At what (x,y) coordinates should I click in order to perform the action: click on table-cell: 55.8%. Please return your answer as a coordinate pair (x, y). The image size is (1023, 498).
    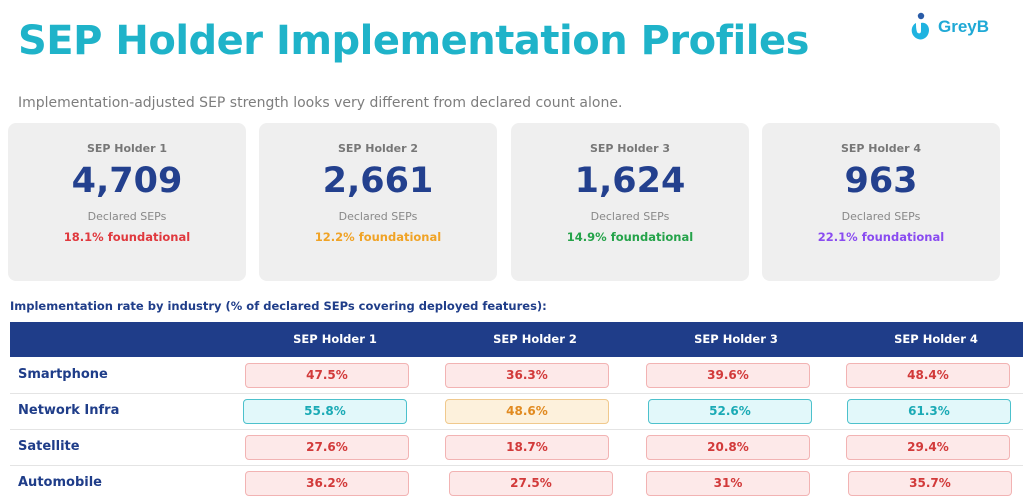
    Looking at the image, I should click on (325, 411).